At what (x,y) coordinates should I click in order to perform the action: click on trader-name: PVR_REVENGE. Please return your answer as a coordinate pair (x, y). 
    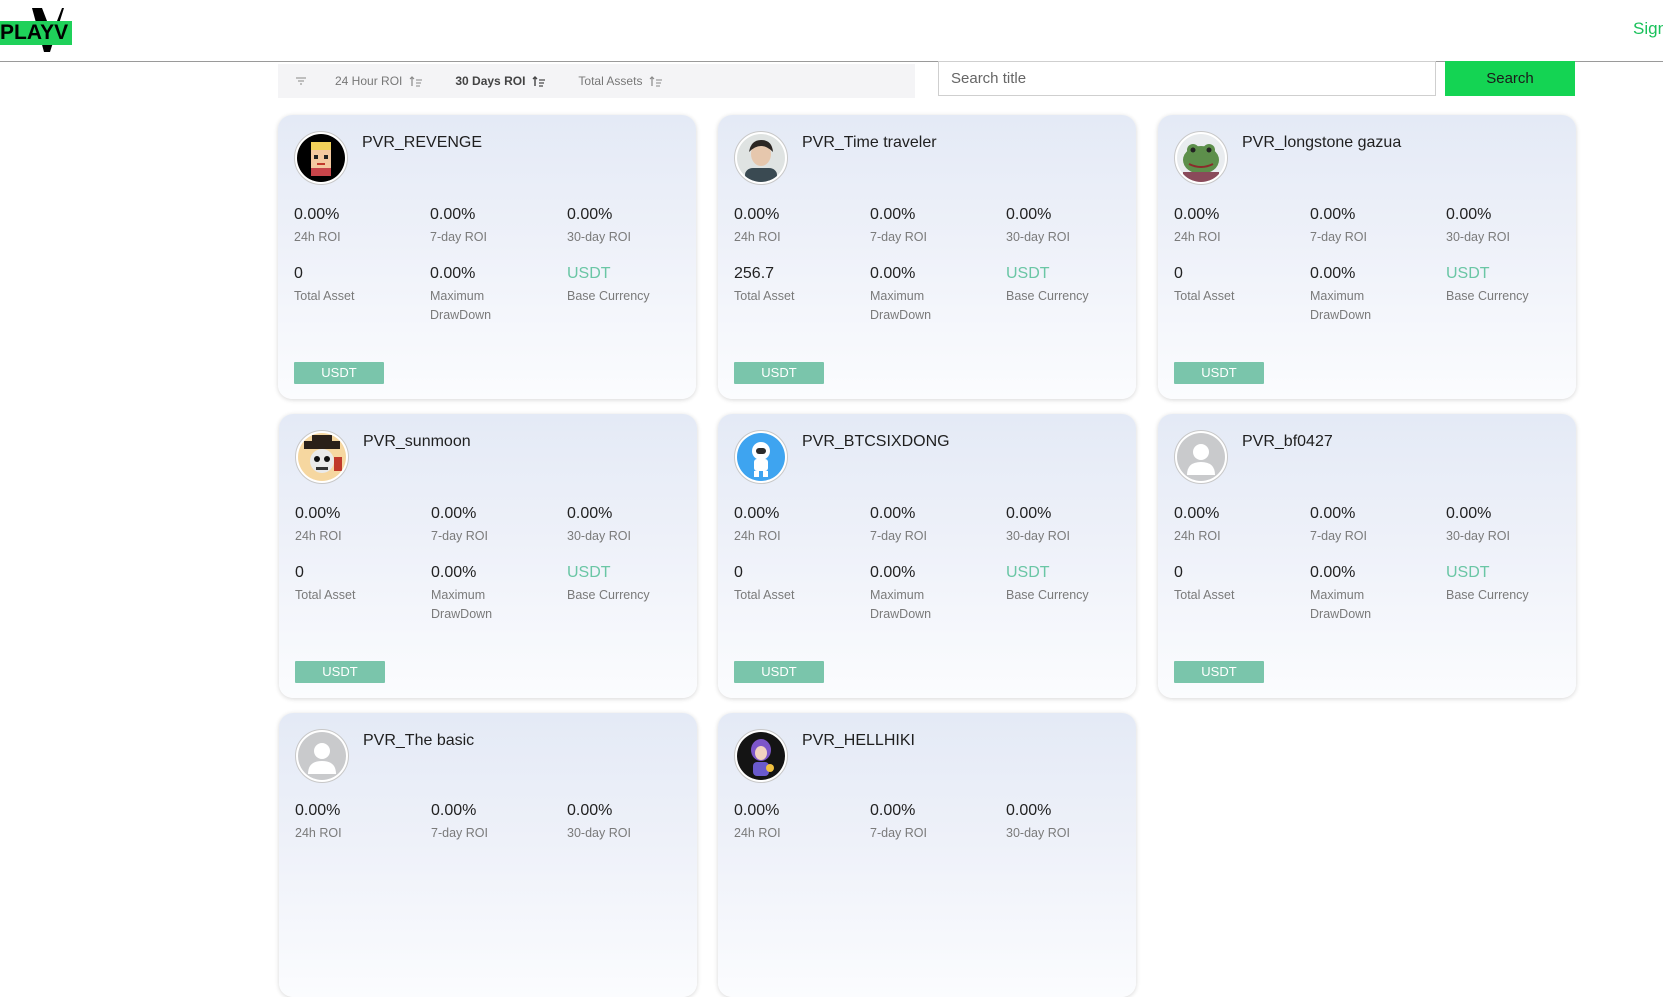
    Looking at the image, I should click on (422, 142).